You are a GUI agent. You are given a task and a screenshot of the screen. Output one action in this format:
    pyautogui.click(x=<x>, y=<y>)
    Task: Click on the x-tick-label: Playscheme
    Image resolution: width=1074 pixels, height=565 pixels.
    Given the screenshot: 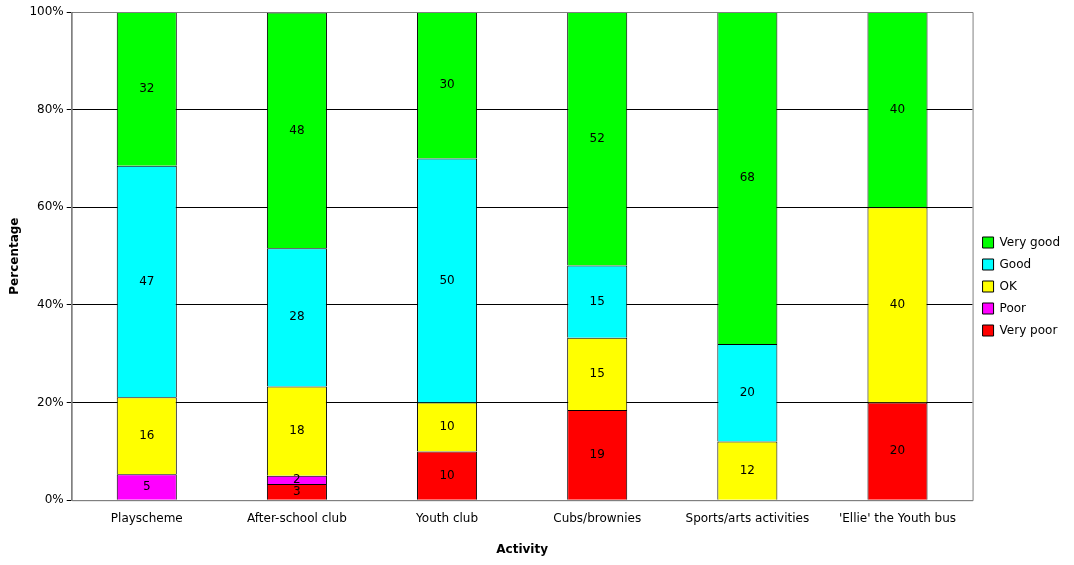 What is the action you would take?
    pyautogui.click(x=146, y=517)
    